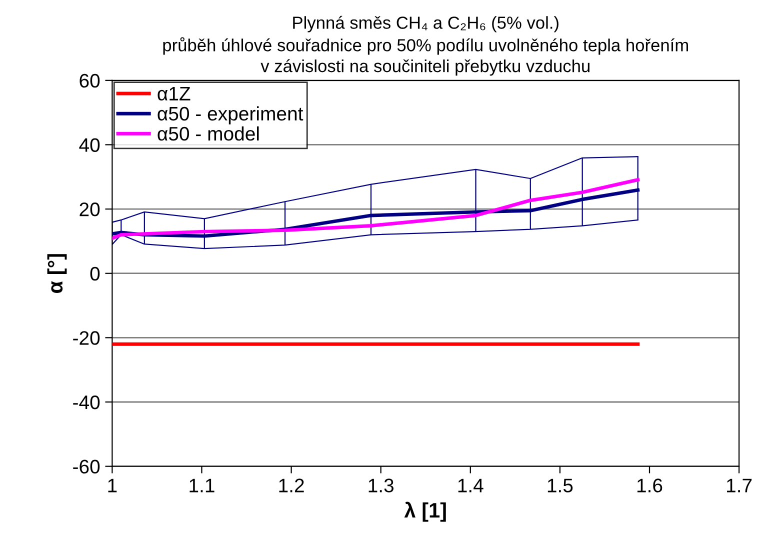  What do you see at coordinates (649, 485) in the screenshot?
I see `x-tick-label: 1.6` at bounding box center [649, 485].